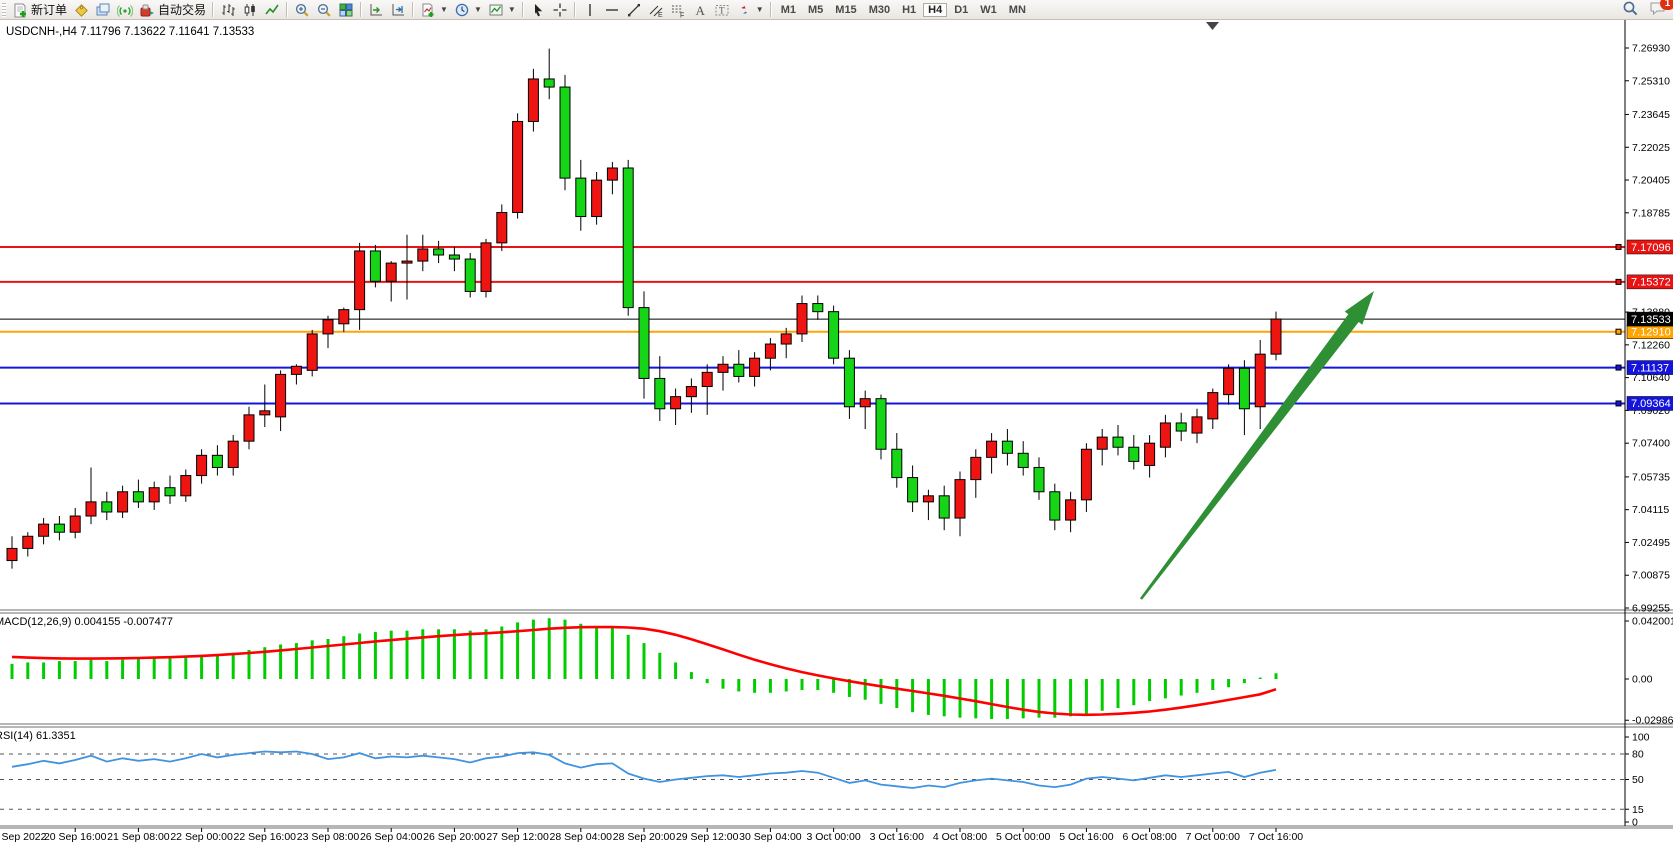 This screenshot has width=1673, height=846. I want to click on channel-button: E, so click(656, 9).